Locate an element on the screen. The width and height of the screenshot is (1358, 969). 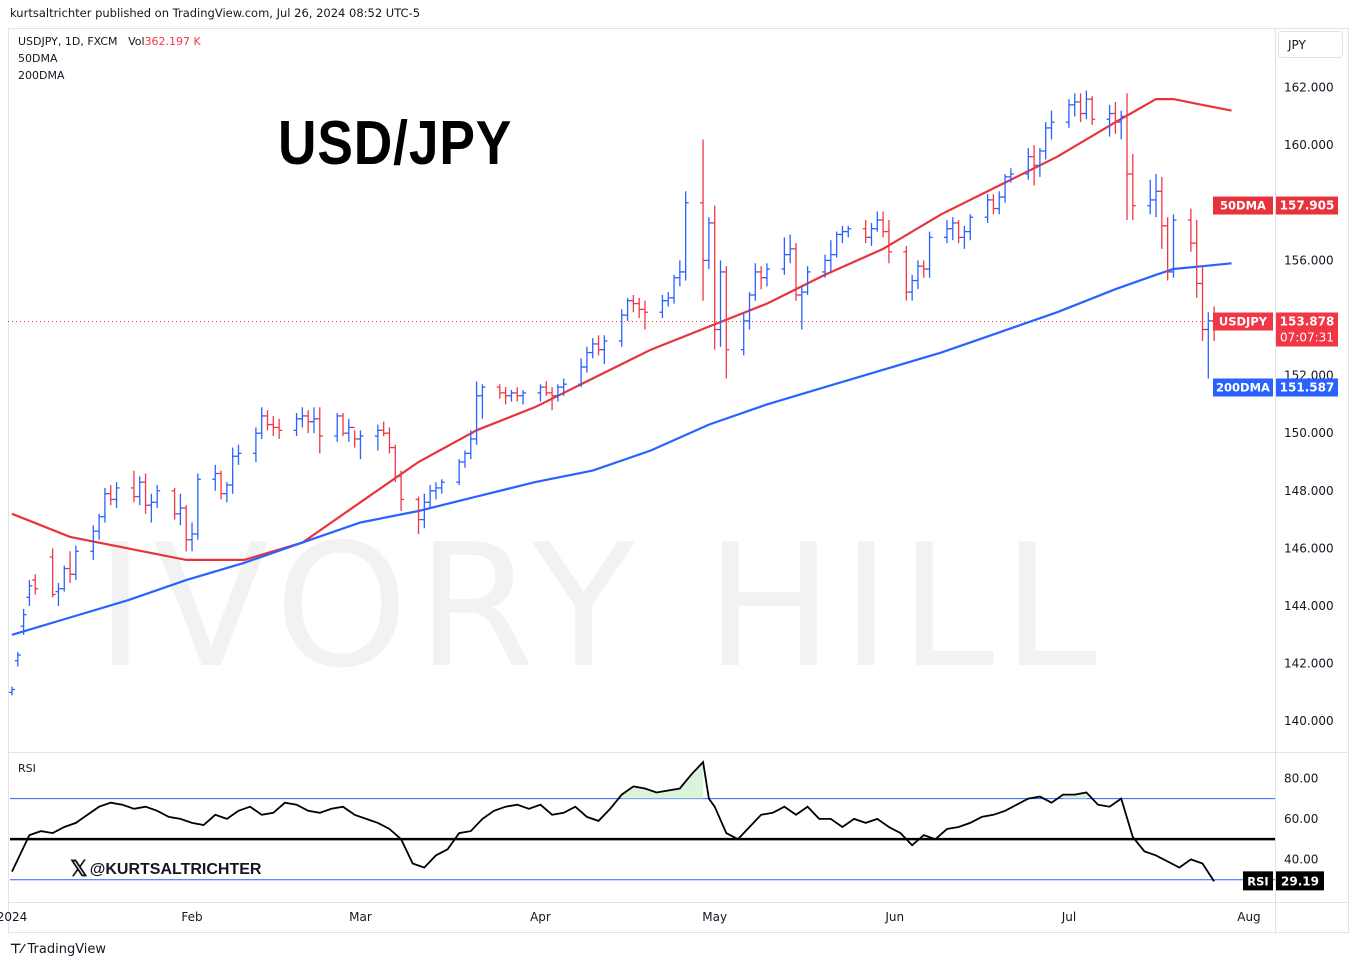
last-price-name-tag is located at coordinates (1243, 321).